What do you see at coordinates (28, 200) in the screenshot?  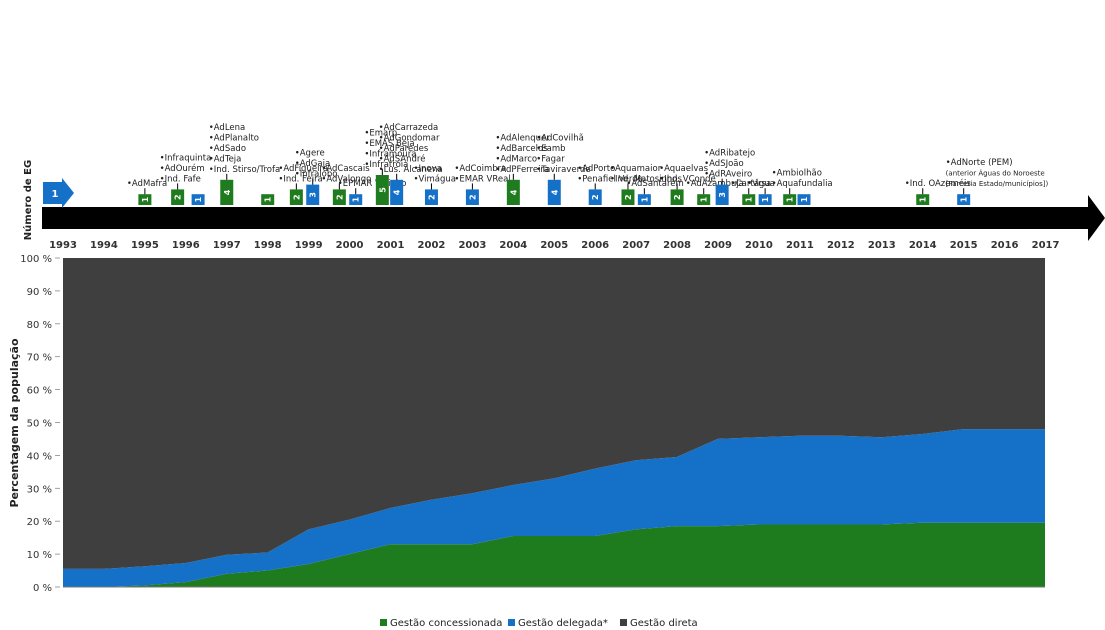 I see `timeline-ylabel: Número de EG` at bounding box center [28, 200].